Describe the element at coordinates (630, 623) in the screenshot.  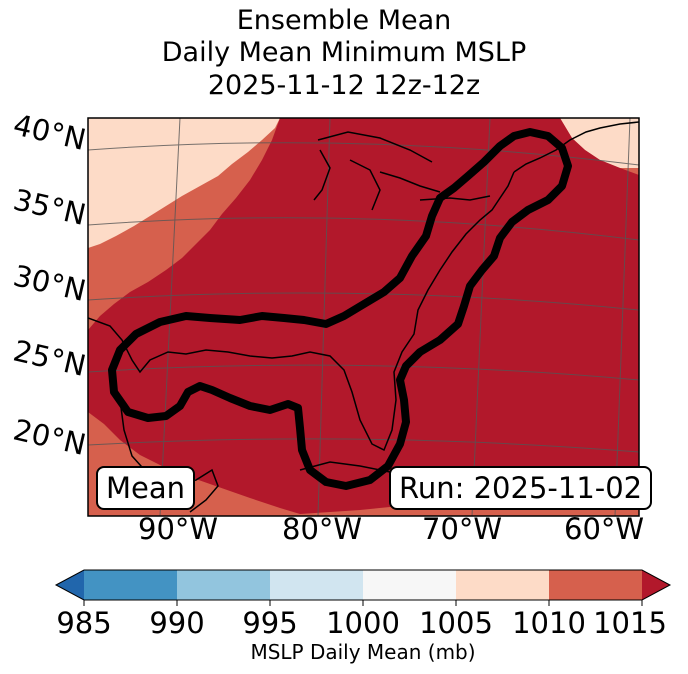
I see `colorbar-tick-1015: 1015` at that location.